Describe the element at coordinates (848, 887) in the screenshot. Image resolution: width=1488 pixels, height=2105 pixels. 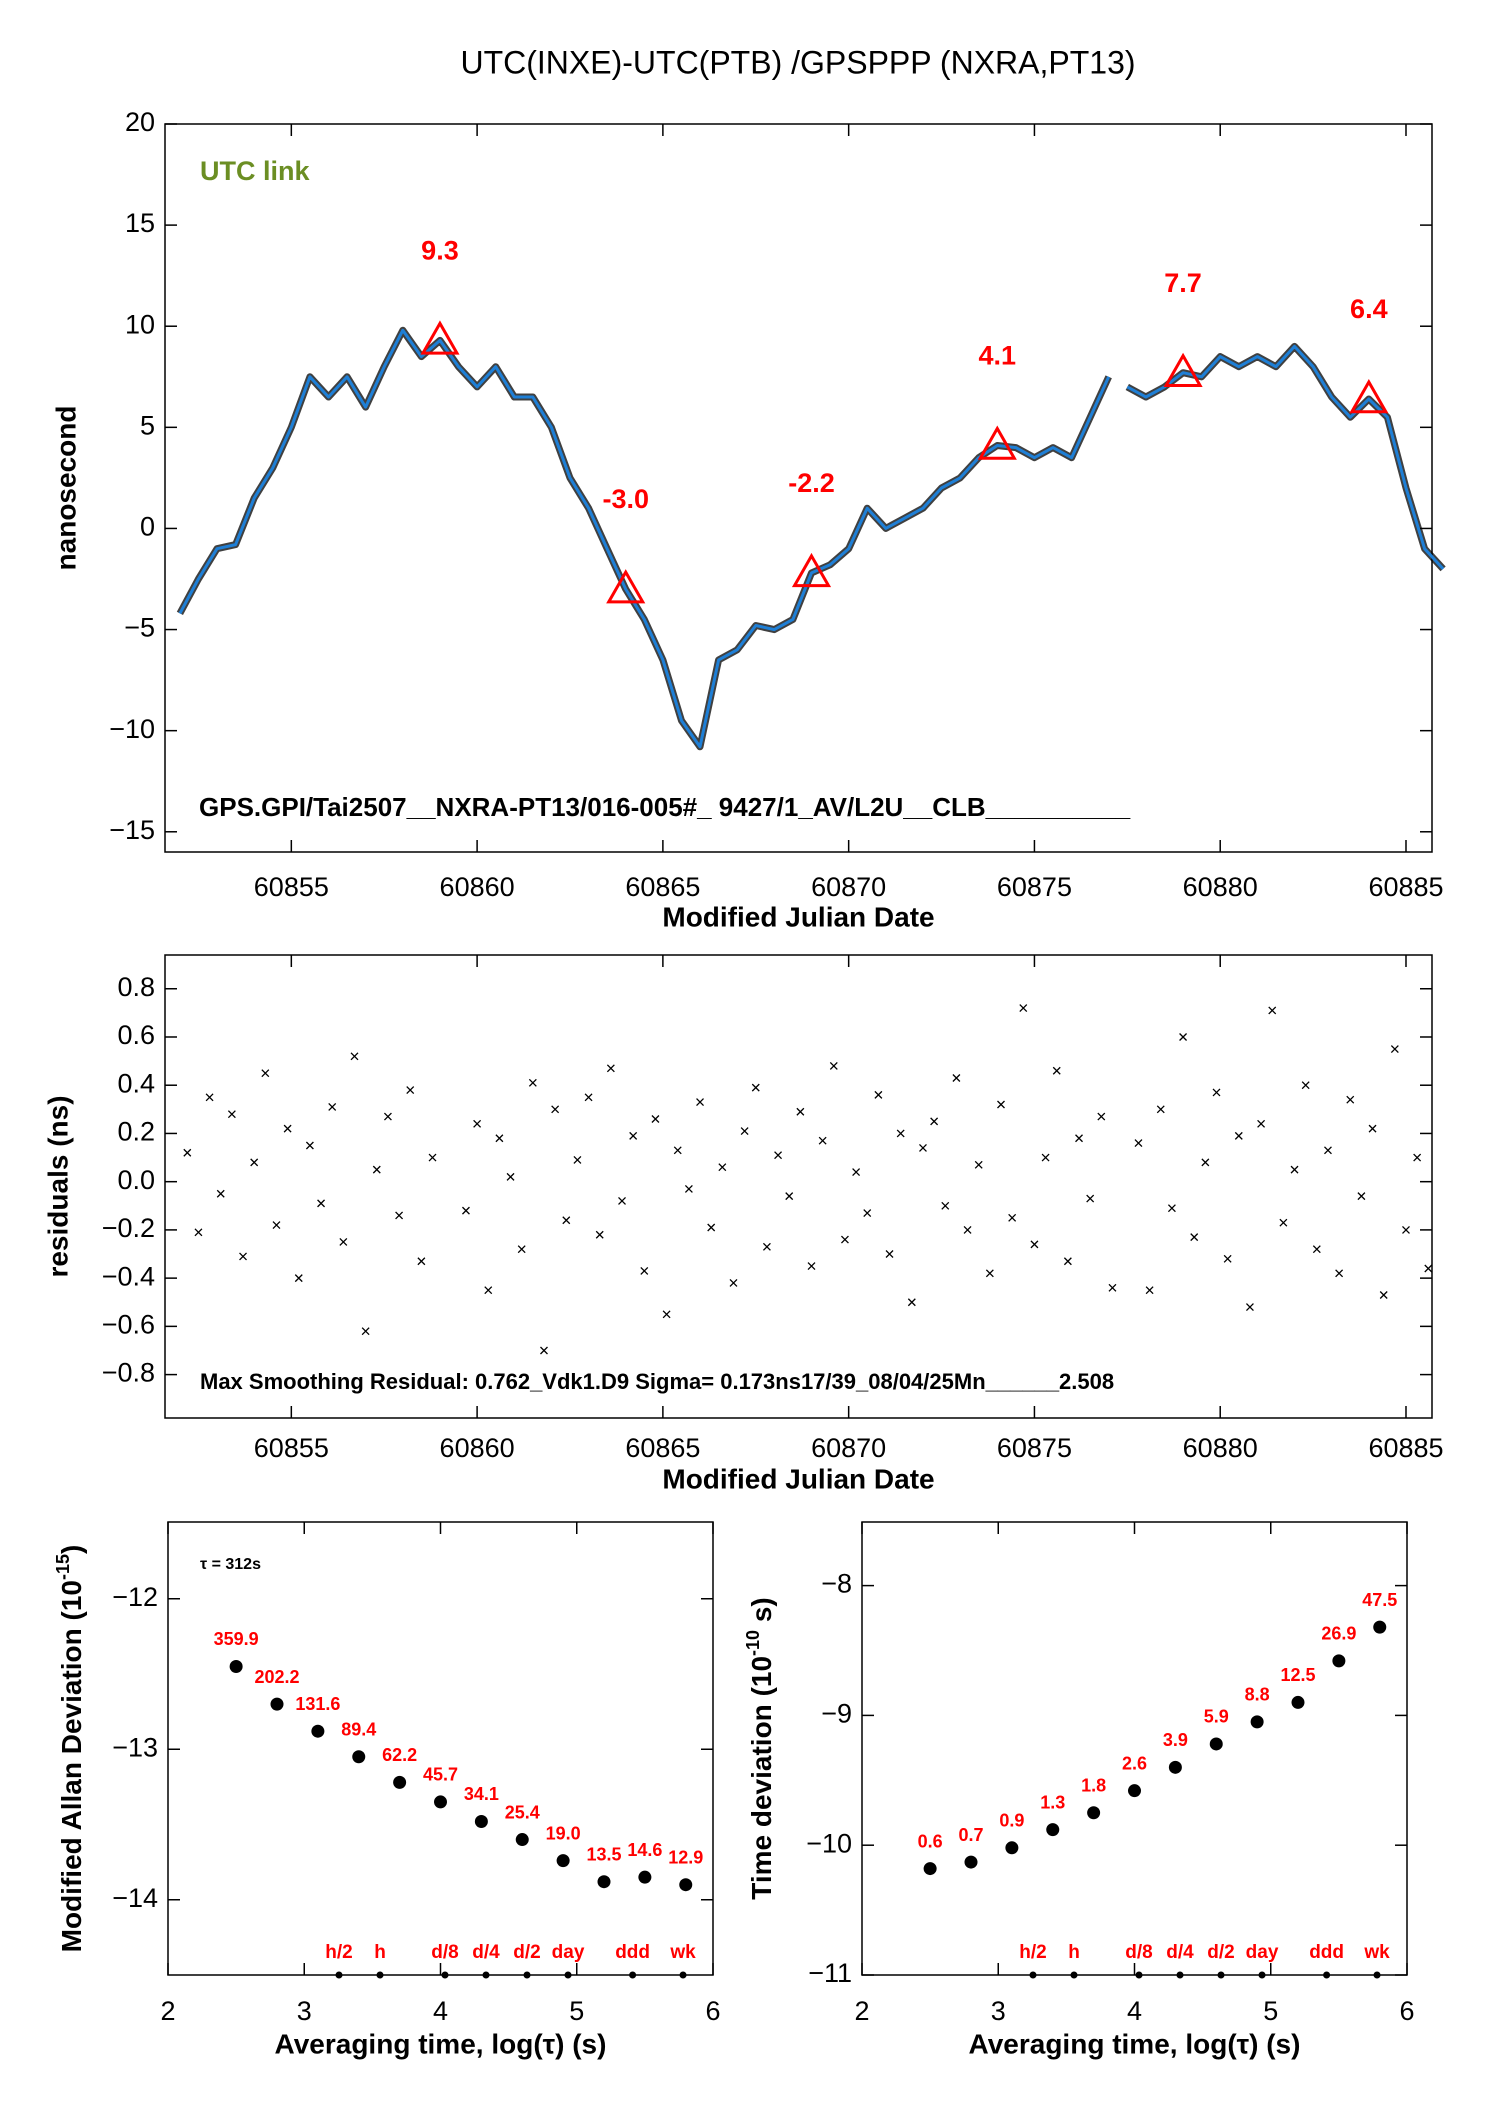
I see `x-tick-label: 60870` at that location.